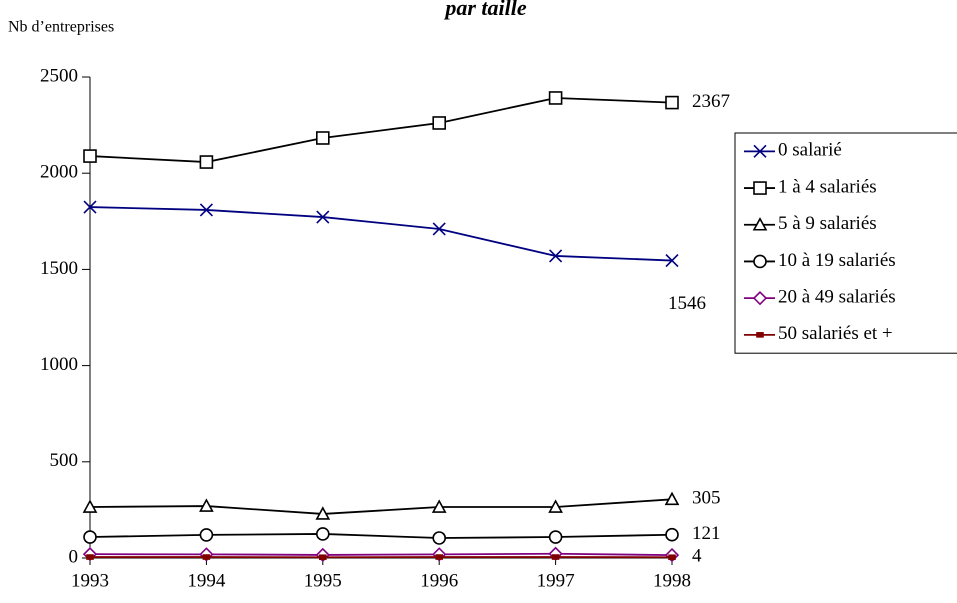  Describe the element at coordinates (64, 460) in the screenshot. I see `y-tick-label: 500` at that location.